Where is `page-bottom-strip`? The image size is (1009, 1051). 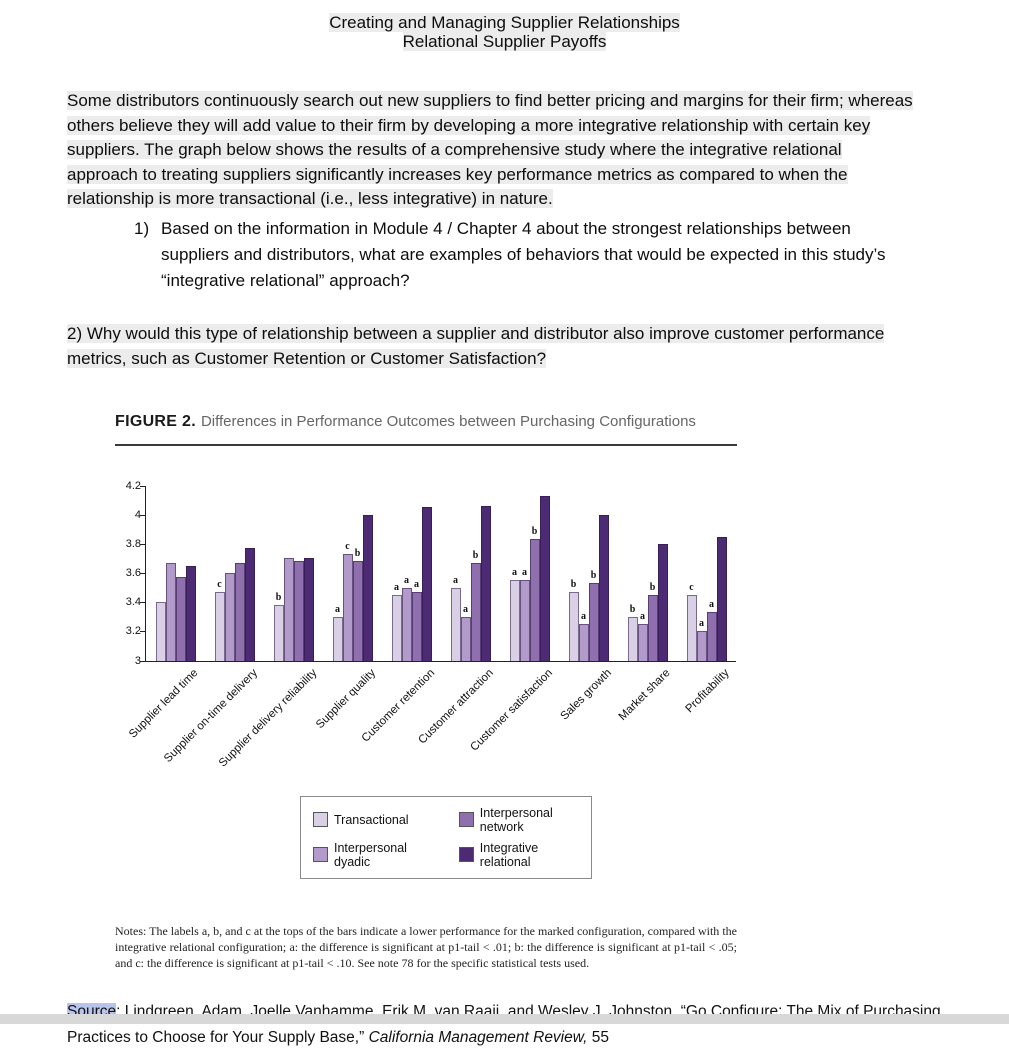 page-bottom-strip is located at coordinates (504, 1019).